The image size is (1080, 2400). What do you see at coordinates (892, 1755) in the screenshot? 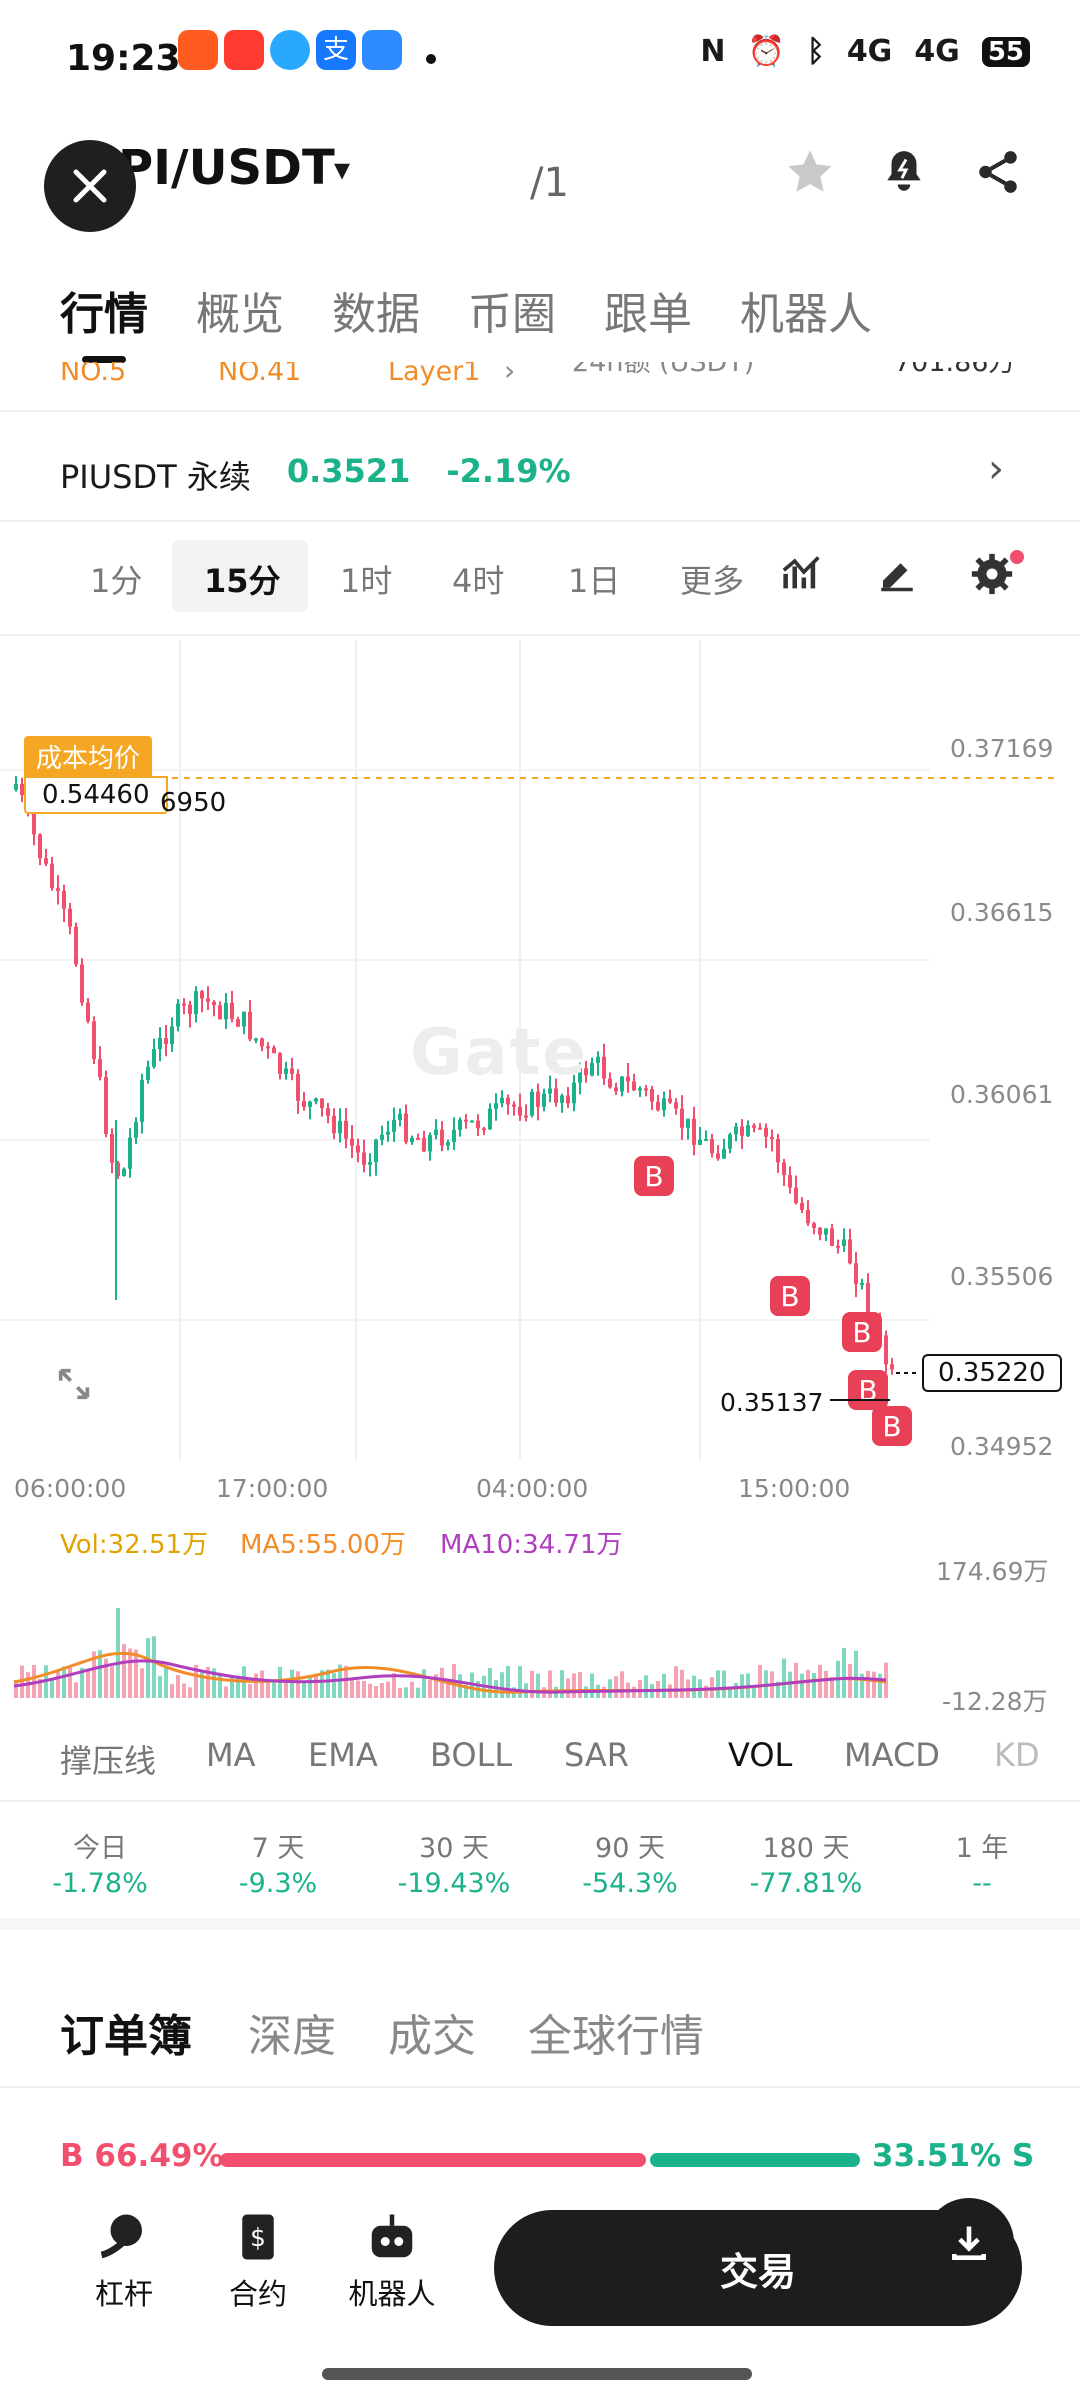
I see `indicator-macd: MACD` at bounding box center [892, 1755].